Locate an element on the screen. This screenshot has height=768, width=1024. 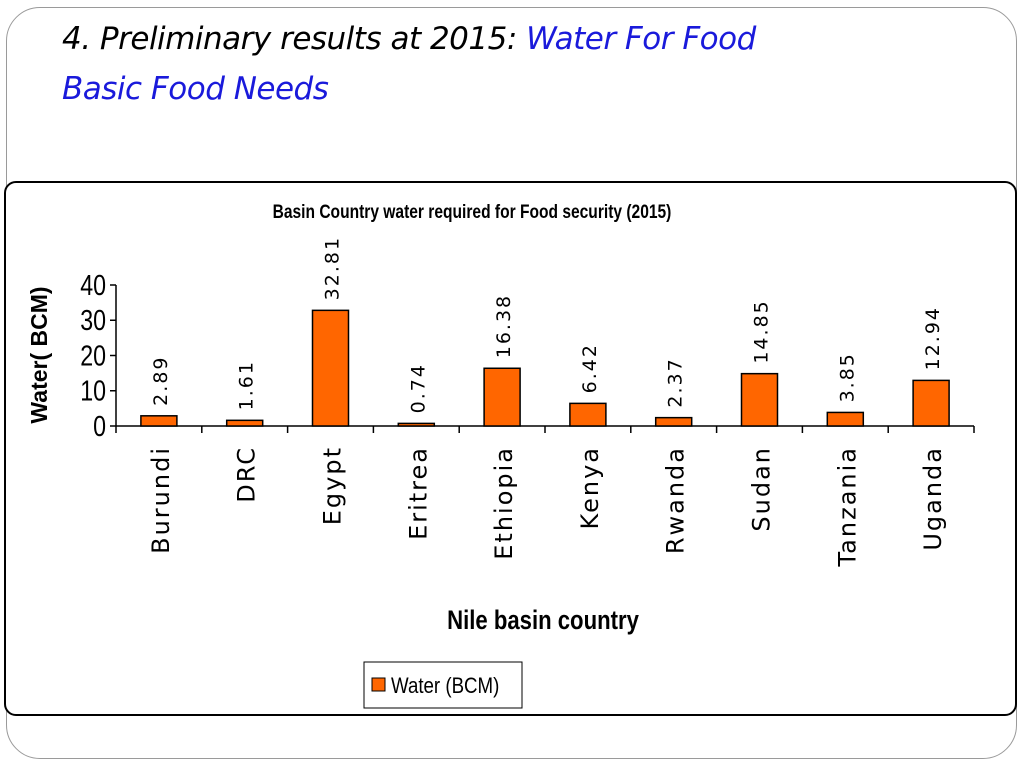
category-label: Kenya is located at coordinates (590, 487).